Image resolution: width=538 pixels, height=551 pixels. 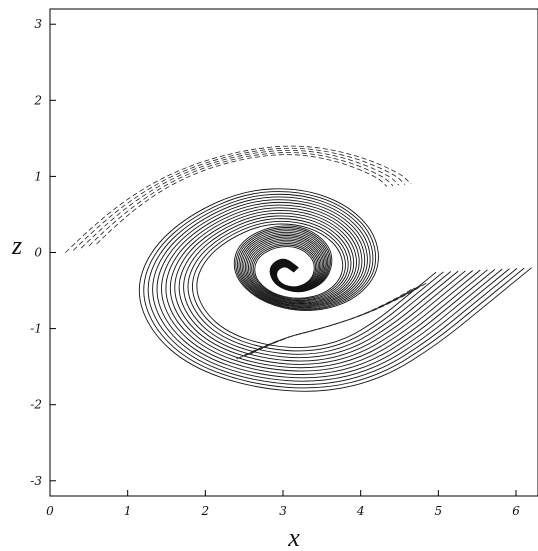 What do you see at coordinates (36, 481) in the screenshot?
I see `y-tick-label: -3` at bounding box center [36, 481].